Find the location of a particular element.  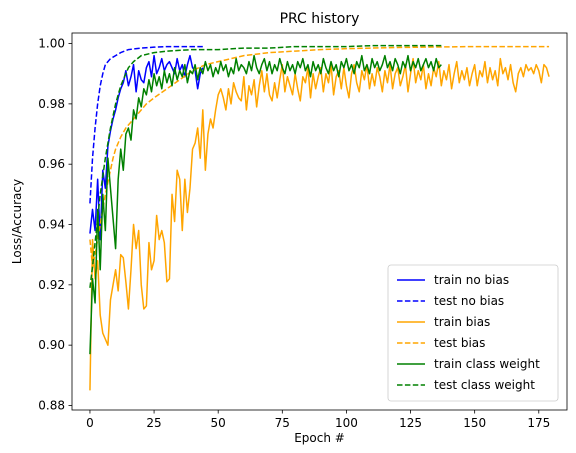

legend-label: test class weight is located at coordinates (484, 385).